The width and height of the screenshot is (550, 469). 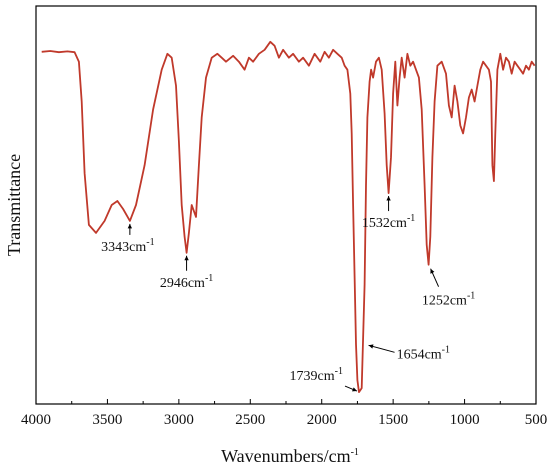 I want to click on x-tick-label: 500, so click(x=536, y=420).